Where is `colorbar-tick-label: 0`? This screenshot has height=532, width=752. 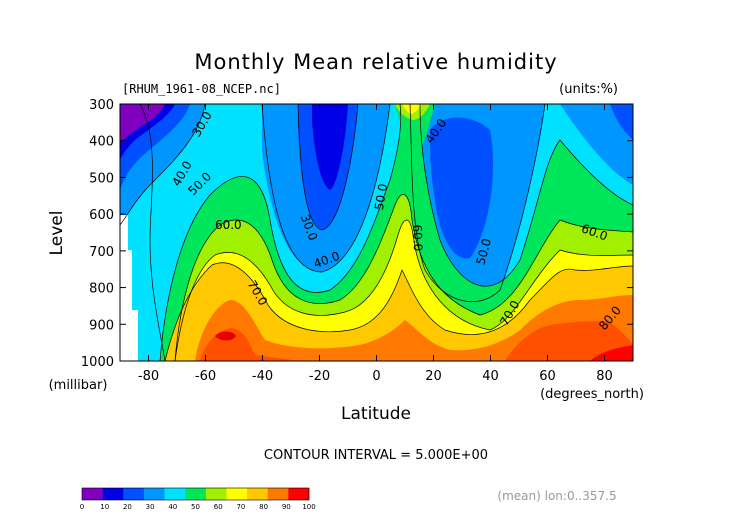
colorbar-tick-label: 0 is located at coordinates (82, 507).